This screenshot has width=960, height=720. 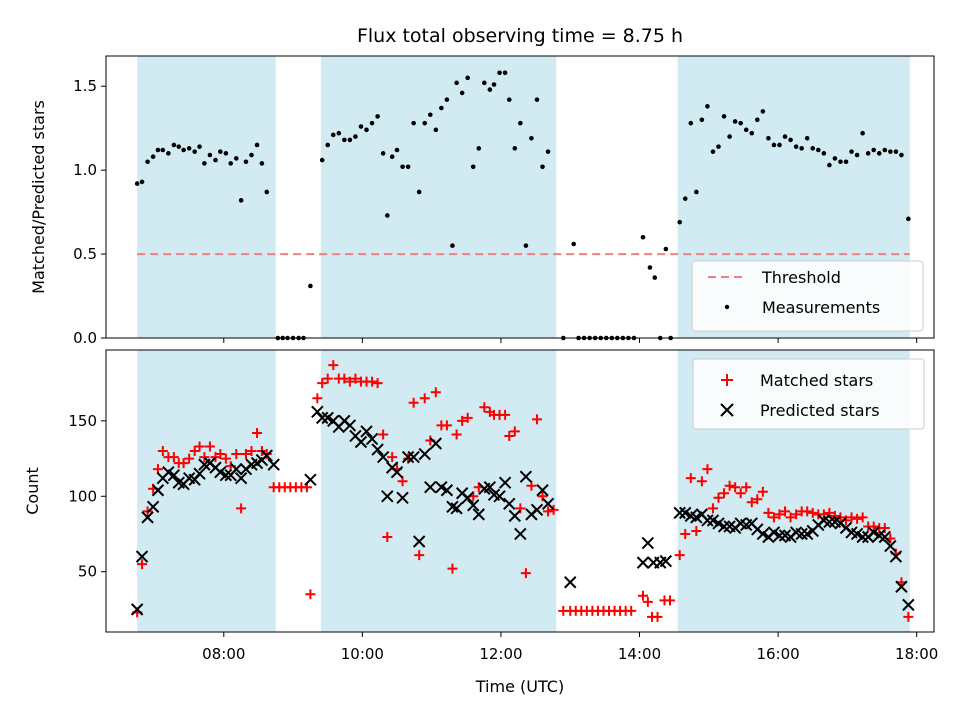 What do you see at coordinates (500, 654) in the screenshot?
I see `x-tick-label: 12:00` at bounding box center [500, 654].